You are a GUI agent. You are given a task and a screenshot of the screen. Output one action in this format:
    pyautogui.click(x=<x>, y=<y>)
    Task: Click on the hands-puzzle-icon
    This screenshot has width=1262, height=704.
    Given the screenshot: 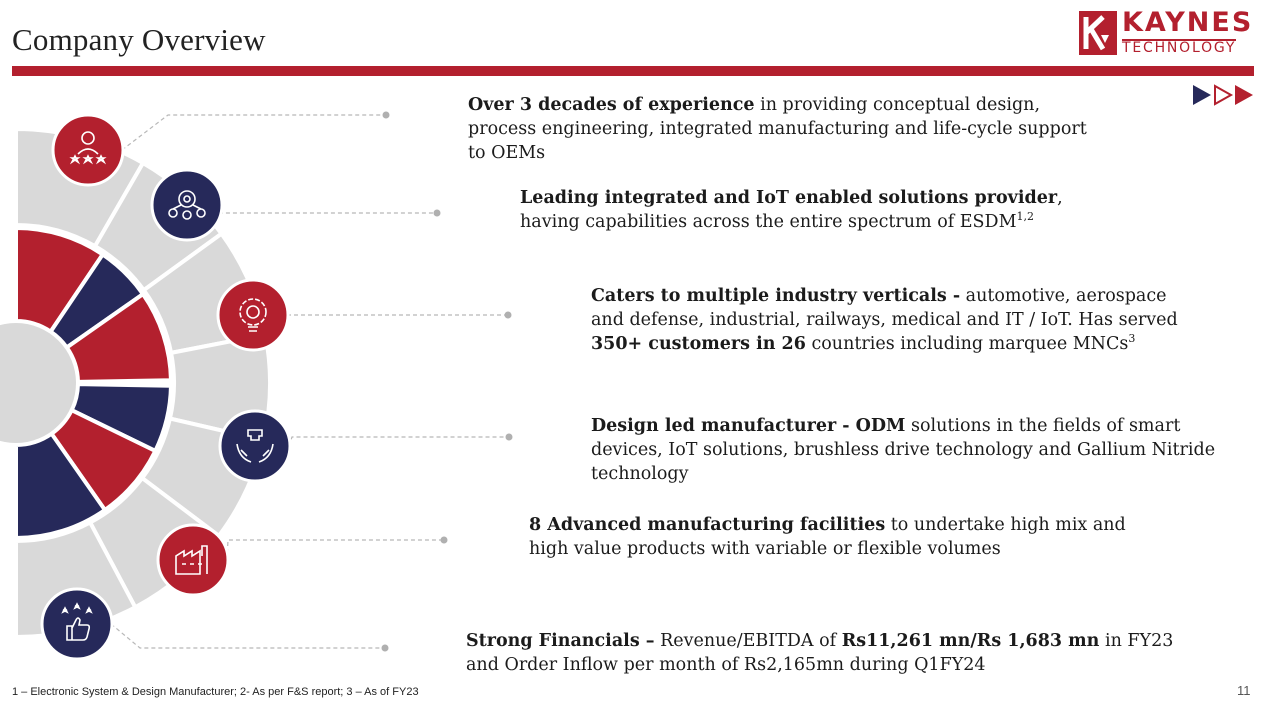 What is the action you would take?
    pyautogui.click(x=255, y=446)
    